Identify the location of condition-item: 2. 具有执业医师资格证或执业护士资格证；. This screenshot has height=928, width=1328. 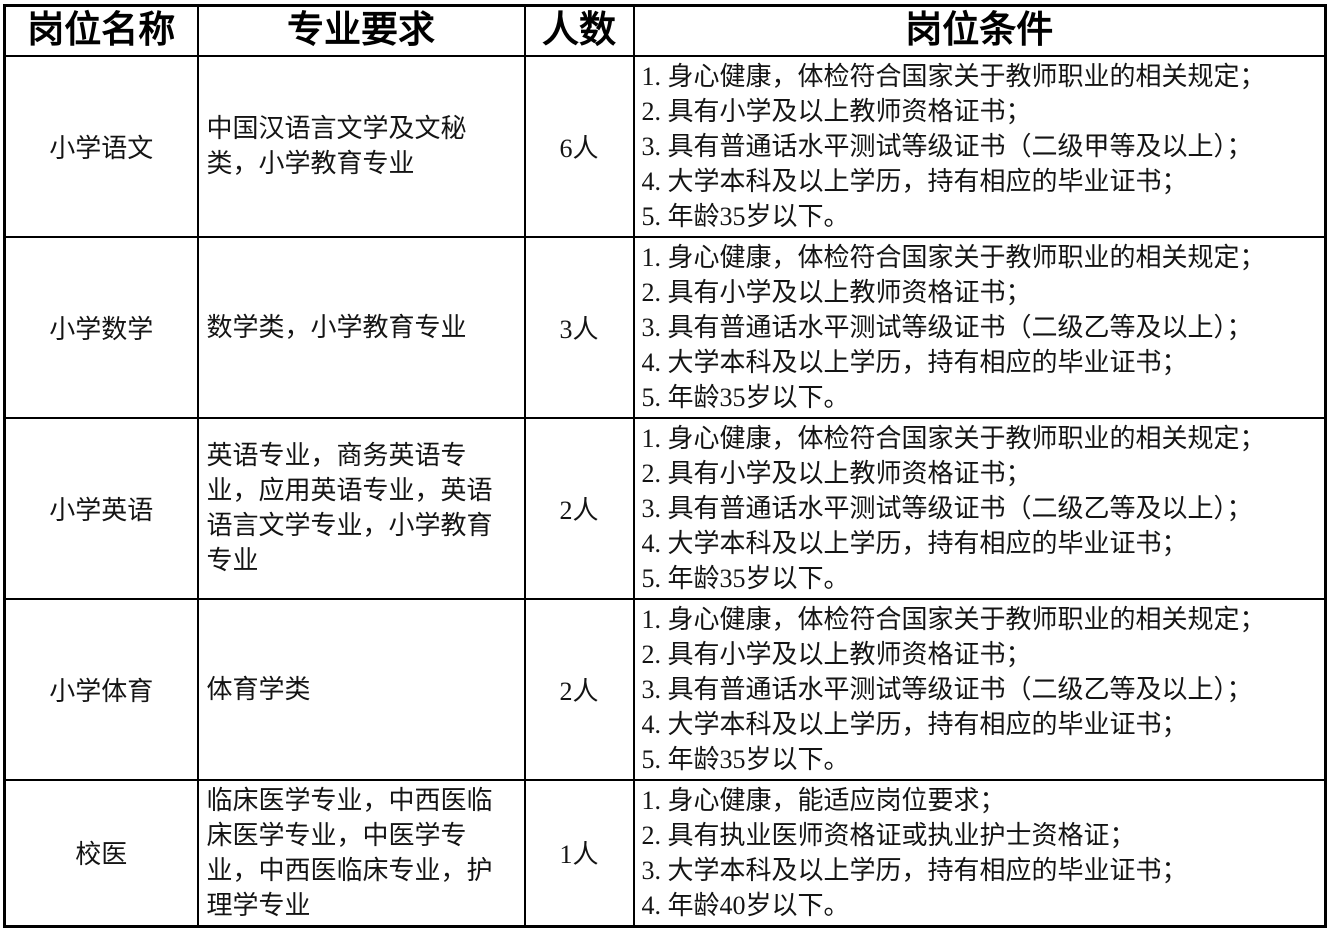
(888, 835).